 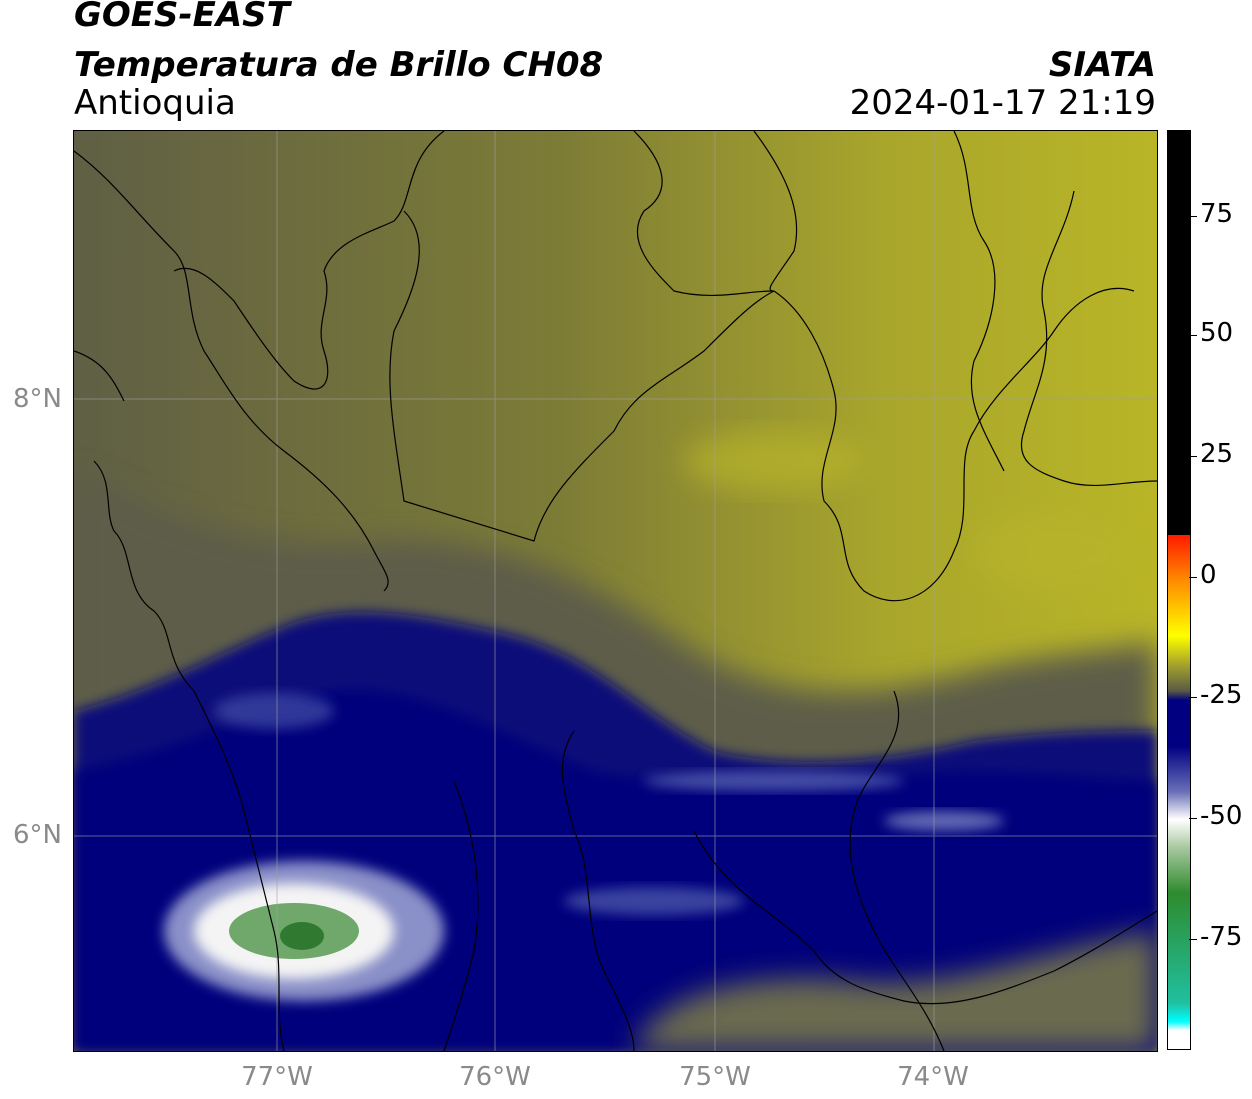 What do you see at coordinates (37, 399) in the screenshot?
I see `lat-label-8N: 8°N` at bounding box center [37, 399].